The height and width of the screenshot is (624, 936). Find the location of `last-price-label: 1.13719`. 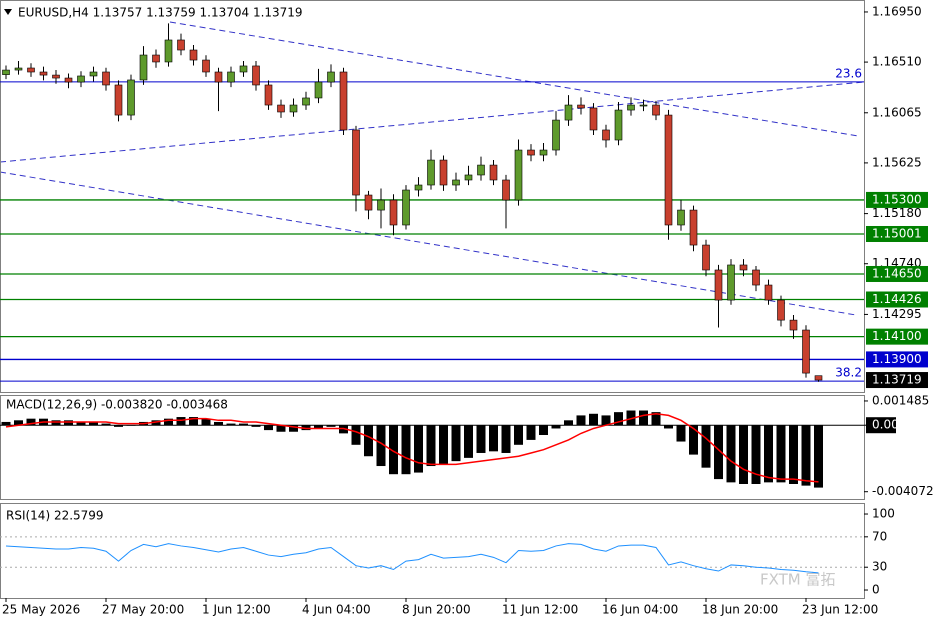

last-price-label: 1.13719 is located at coordinates (897, 380).